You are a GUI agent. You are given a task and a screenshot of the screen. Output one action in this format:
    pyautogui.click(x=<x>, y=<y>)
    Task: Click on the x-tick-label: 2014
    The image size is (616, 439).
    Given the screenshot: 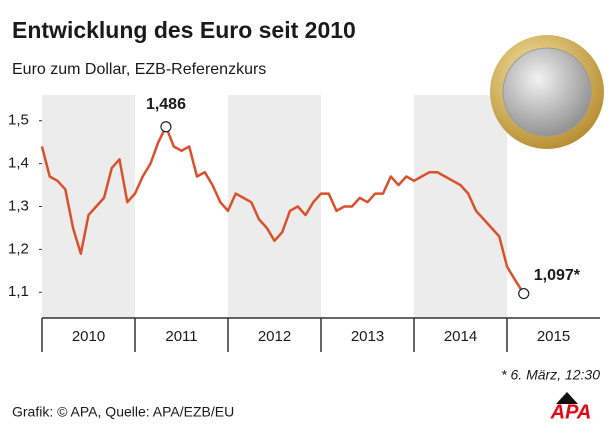 What is the action you would take?
    pyautogui.click(x=460, y=336)
    